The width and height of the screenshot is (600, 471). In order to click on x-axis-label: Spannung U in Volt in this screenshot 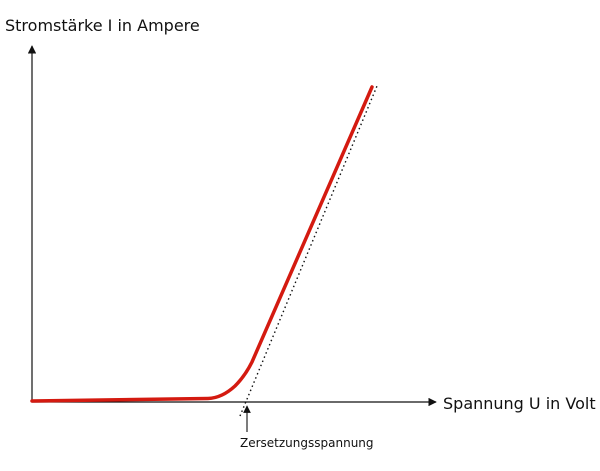, I will do `click(519, 403)`.